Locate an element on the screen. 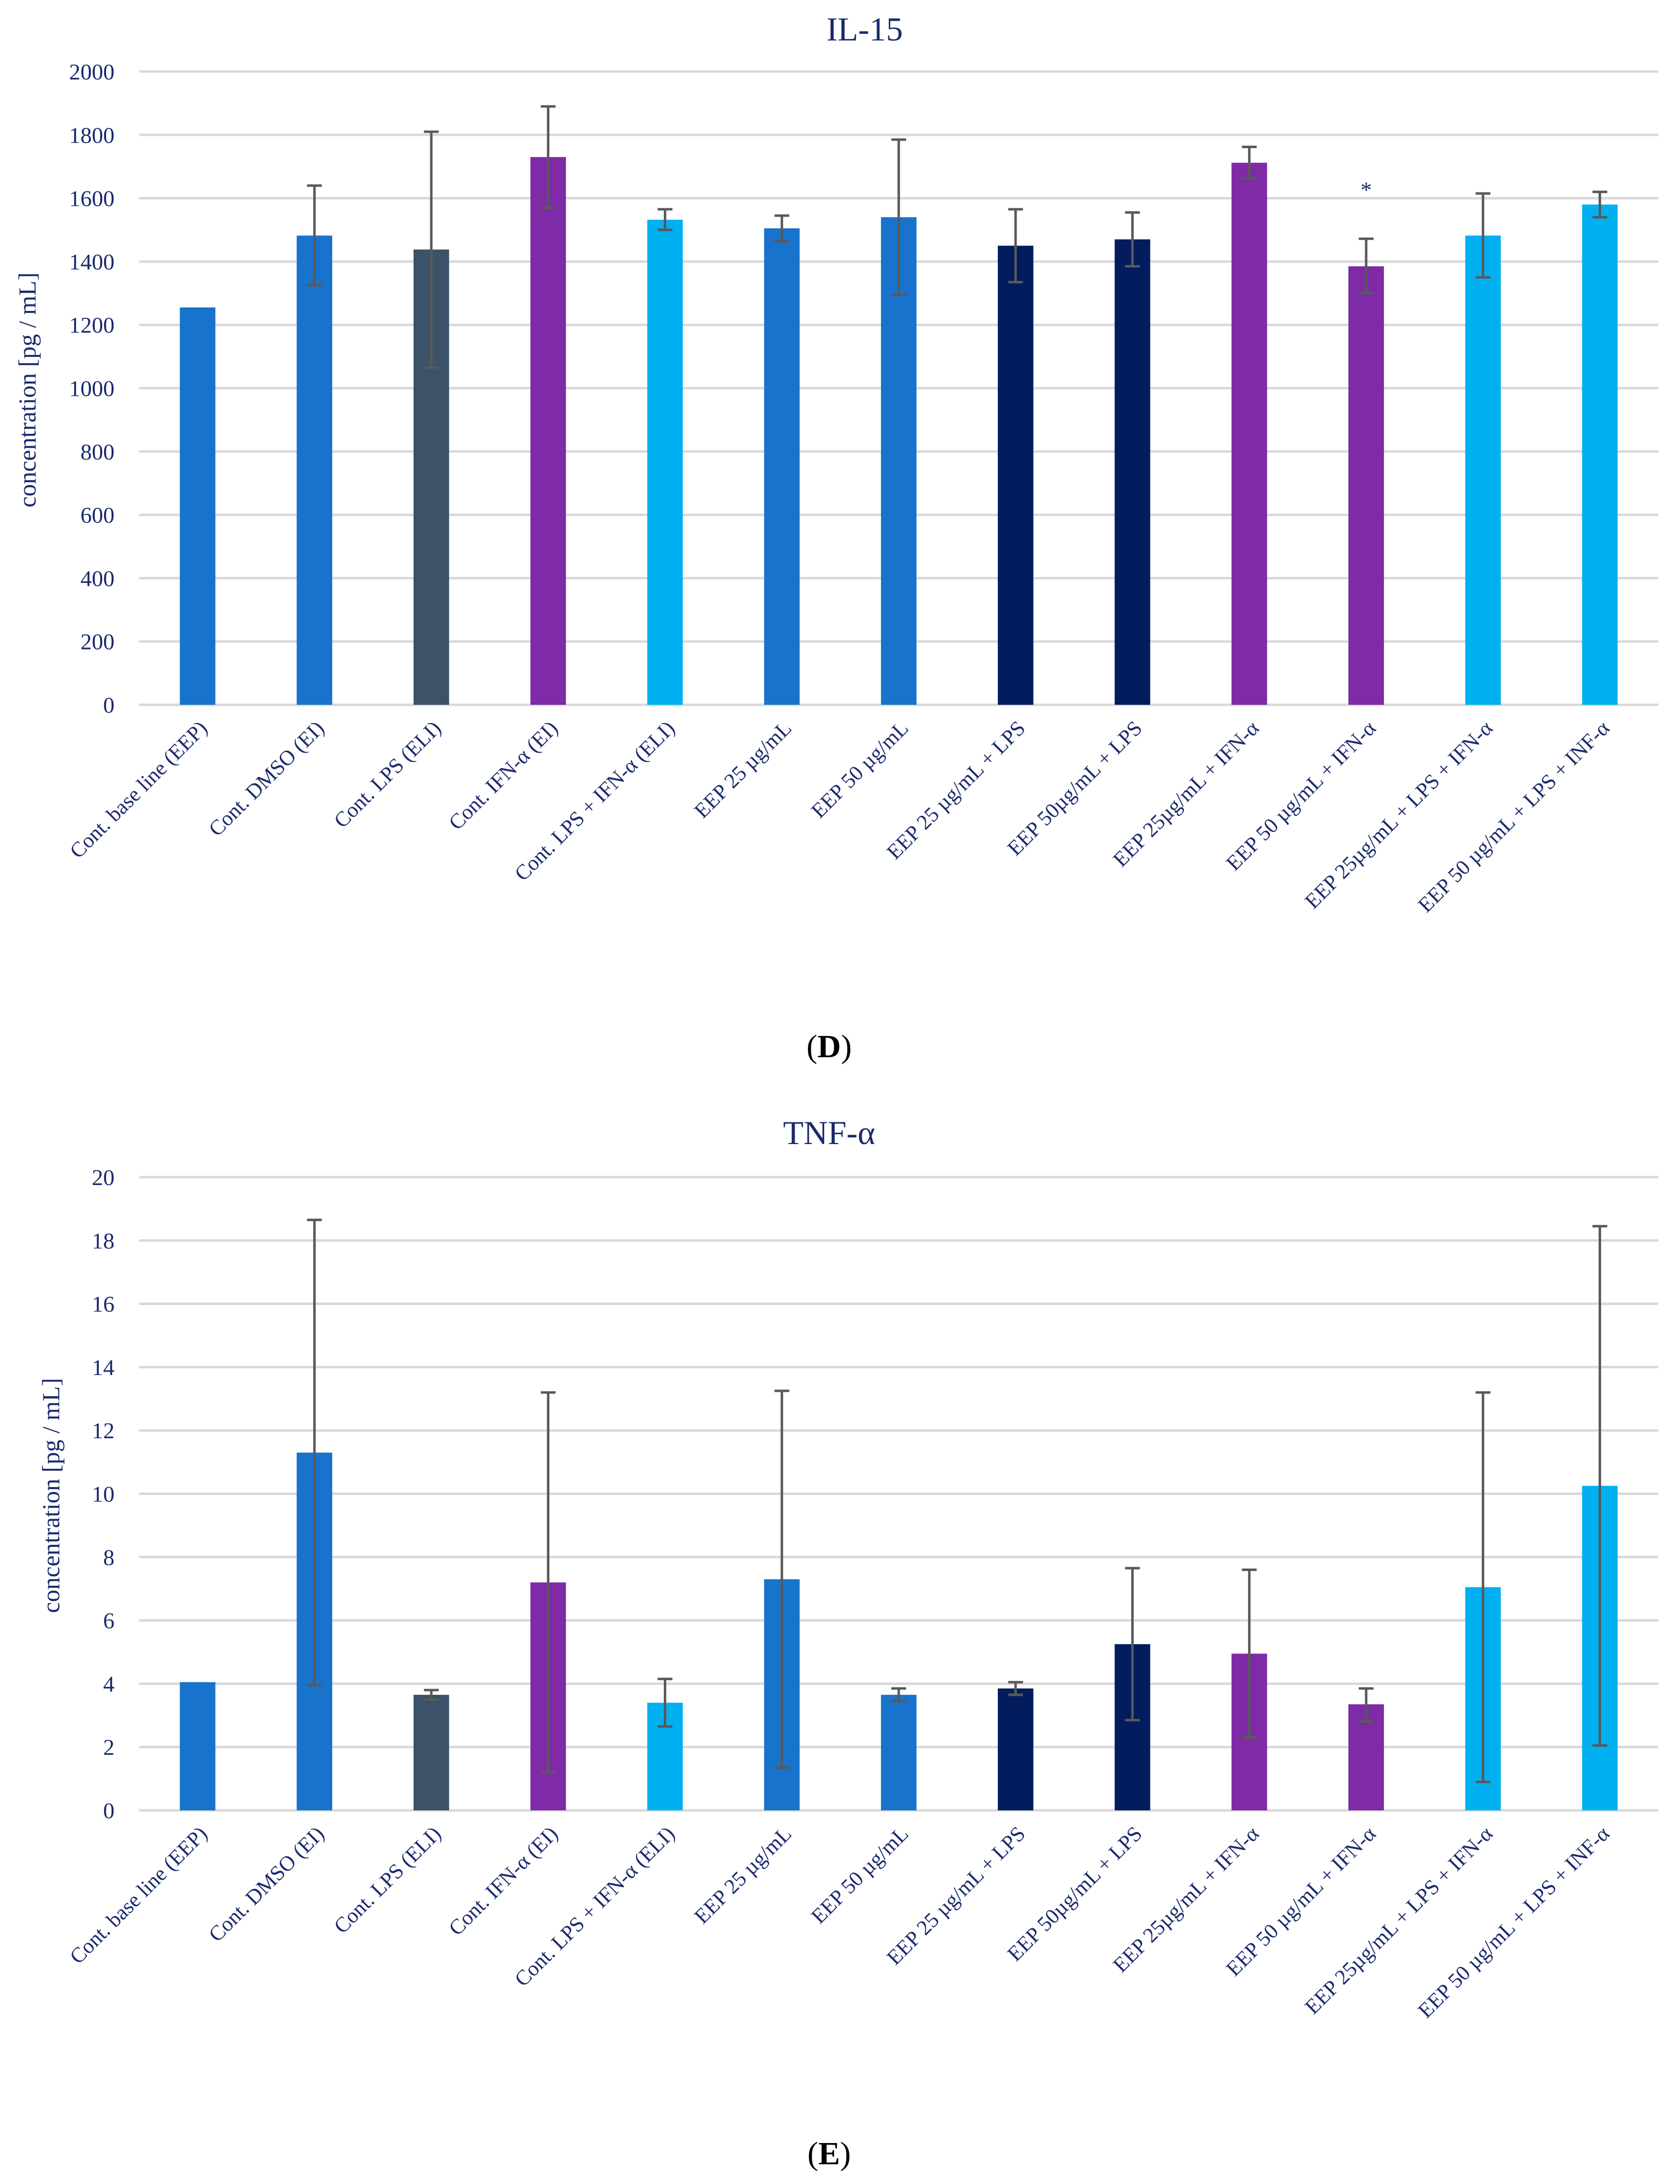 The image size is (1680, 2184). y-tick-labels: 0 200 400 600 800 1000 1200 1400 1600 1800 2000 is located at coordinates (92, 388).